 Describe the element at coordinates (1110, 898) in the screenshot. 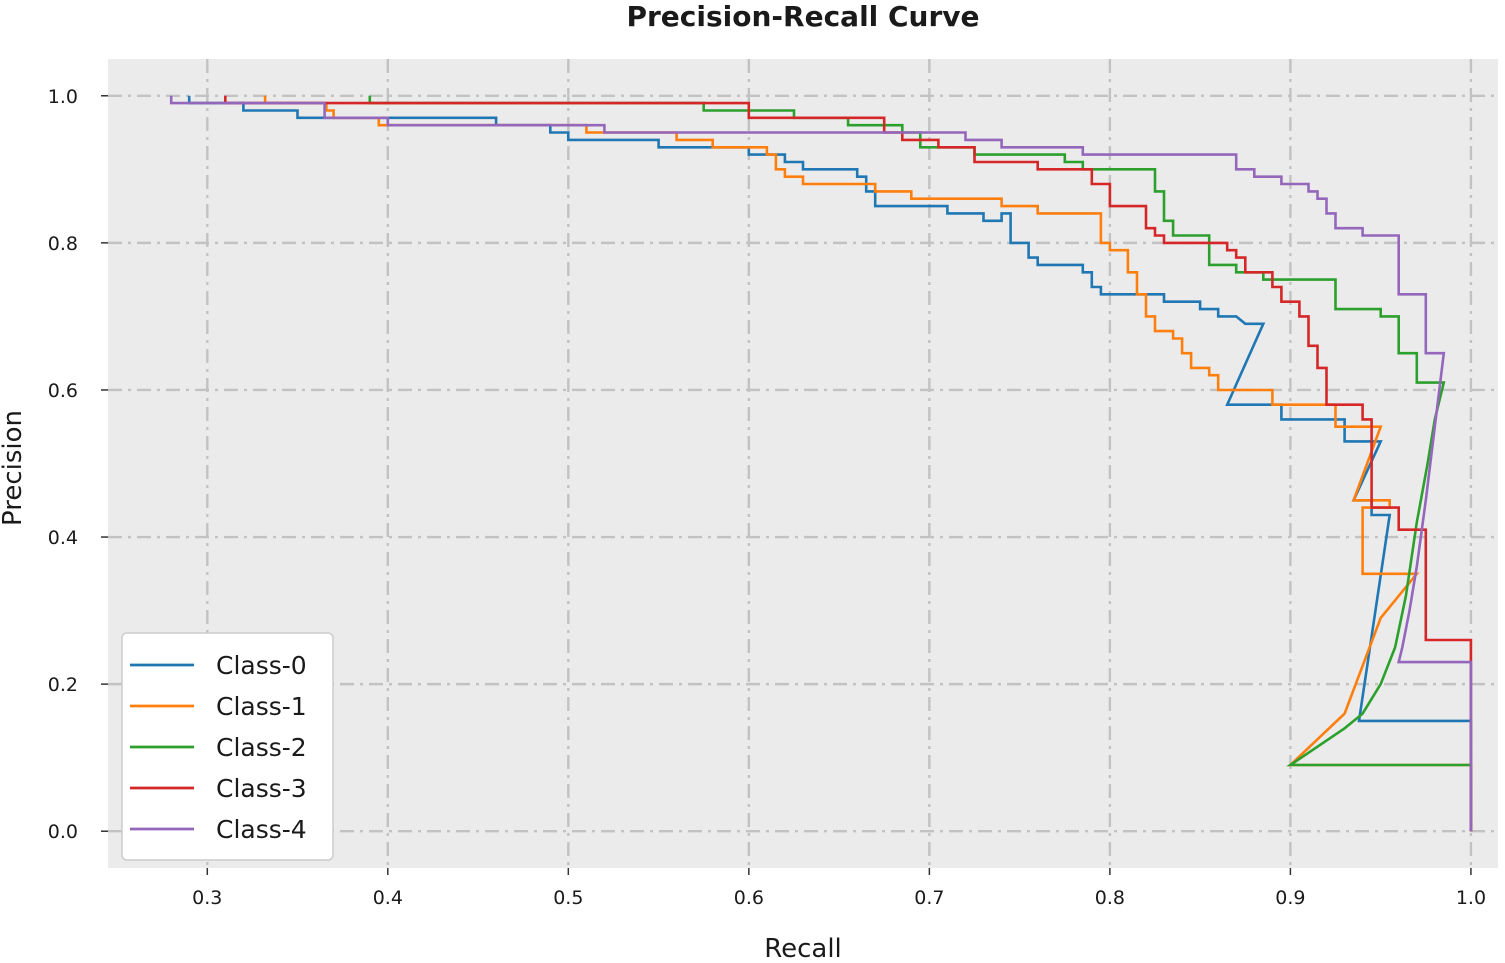

I see `x-tick-label: 0.8` at that location.